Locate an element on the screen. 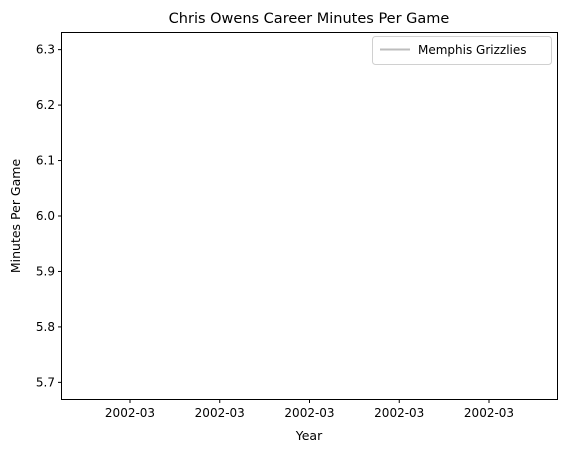  chart-title: Chris Owens Career Minutes Per Game is located at coordinates (309, 19).